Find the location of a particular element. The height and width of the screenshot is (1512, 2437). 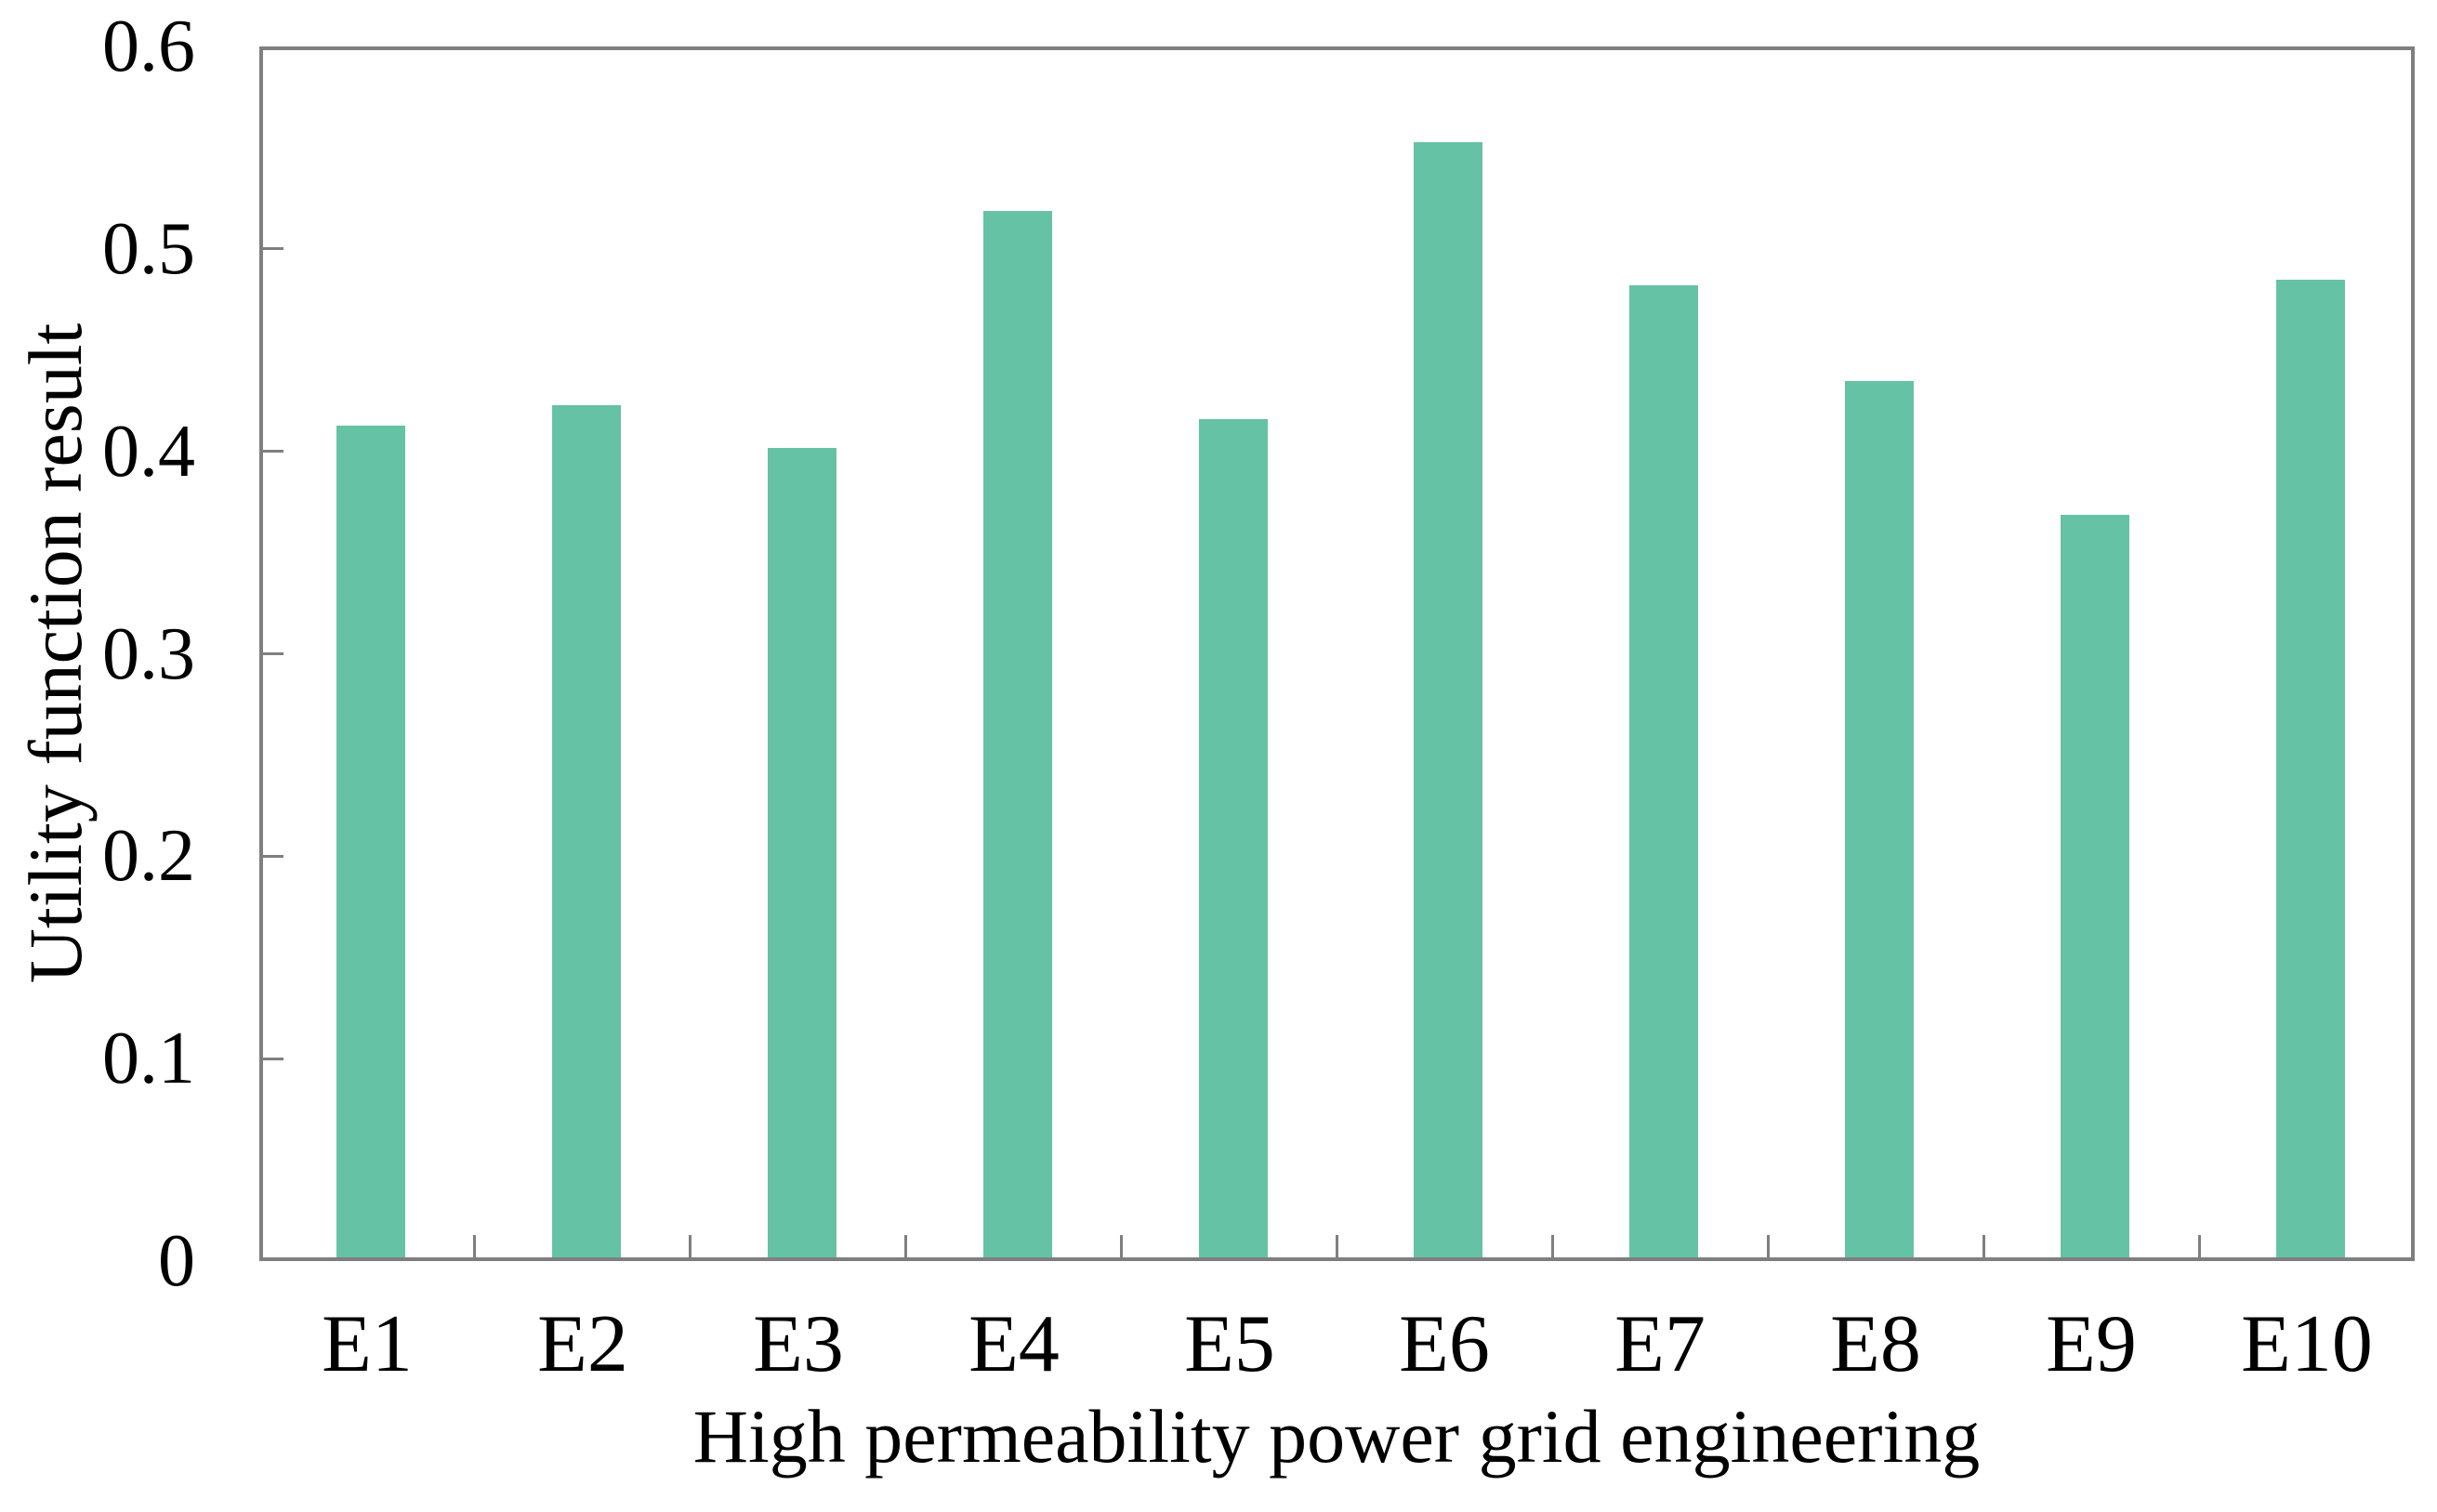

x-tick-label-E7: E7 is located at coordinates (1660, 1344).